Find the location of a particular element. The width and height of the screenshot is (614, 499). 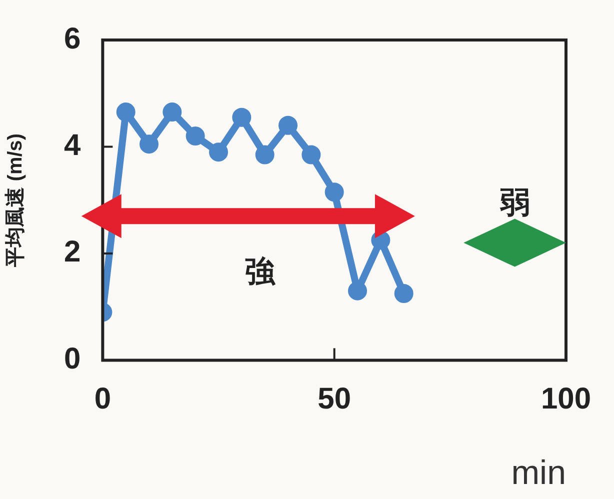

x-axis-title: min is located at coordinates (538, 473).